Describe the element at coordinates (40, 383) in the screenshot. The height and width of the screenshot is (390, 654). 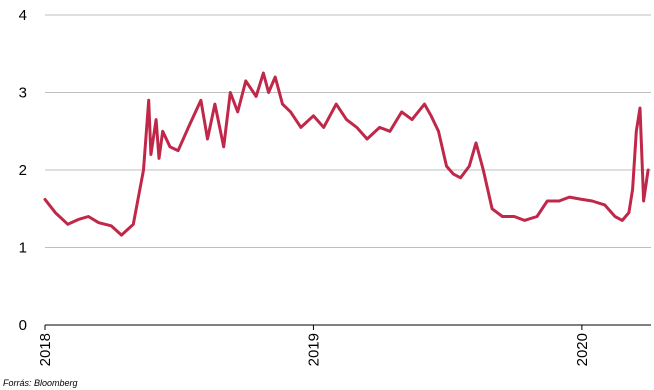
I see `source-note: Forrás: Bloomberg` at that location.